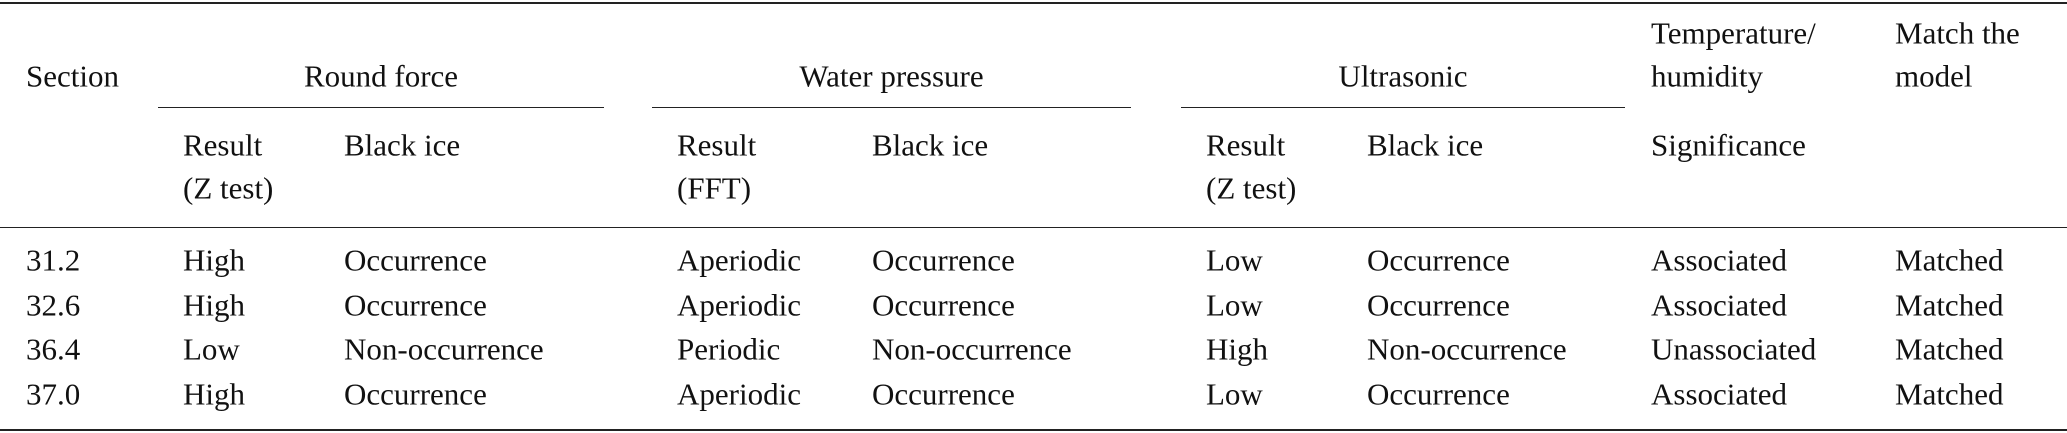  Describe the element at coordinates (1934, 76) in the screenshot. I see `column-header: model` at that location.